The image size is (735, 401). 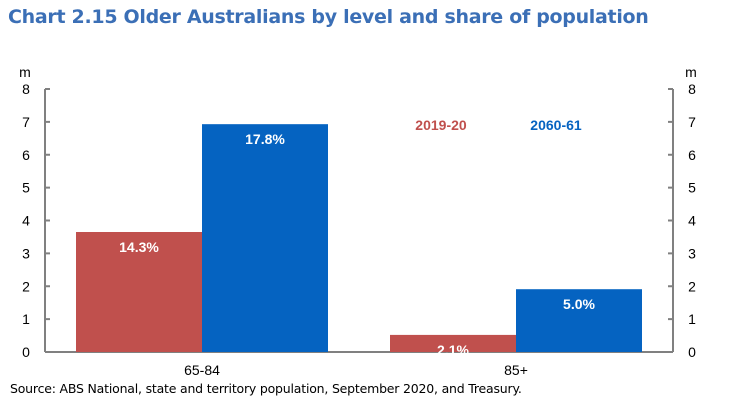 What do you see at coordinates (202, 370) in the screenshot?
I see `category-label: 65-84` at bounding box center [202, 370].